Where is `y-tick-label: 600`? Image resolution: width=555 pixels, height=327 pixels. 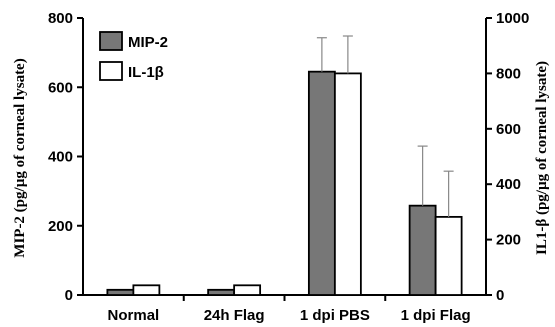
y-tick-label: 600 is located at coordinates (60, 87).